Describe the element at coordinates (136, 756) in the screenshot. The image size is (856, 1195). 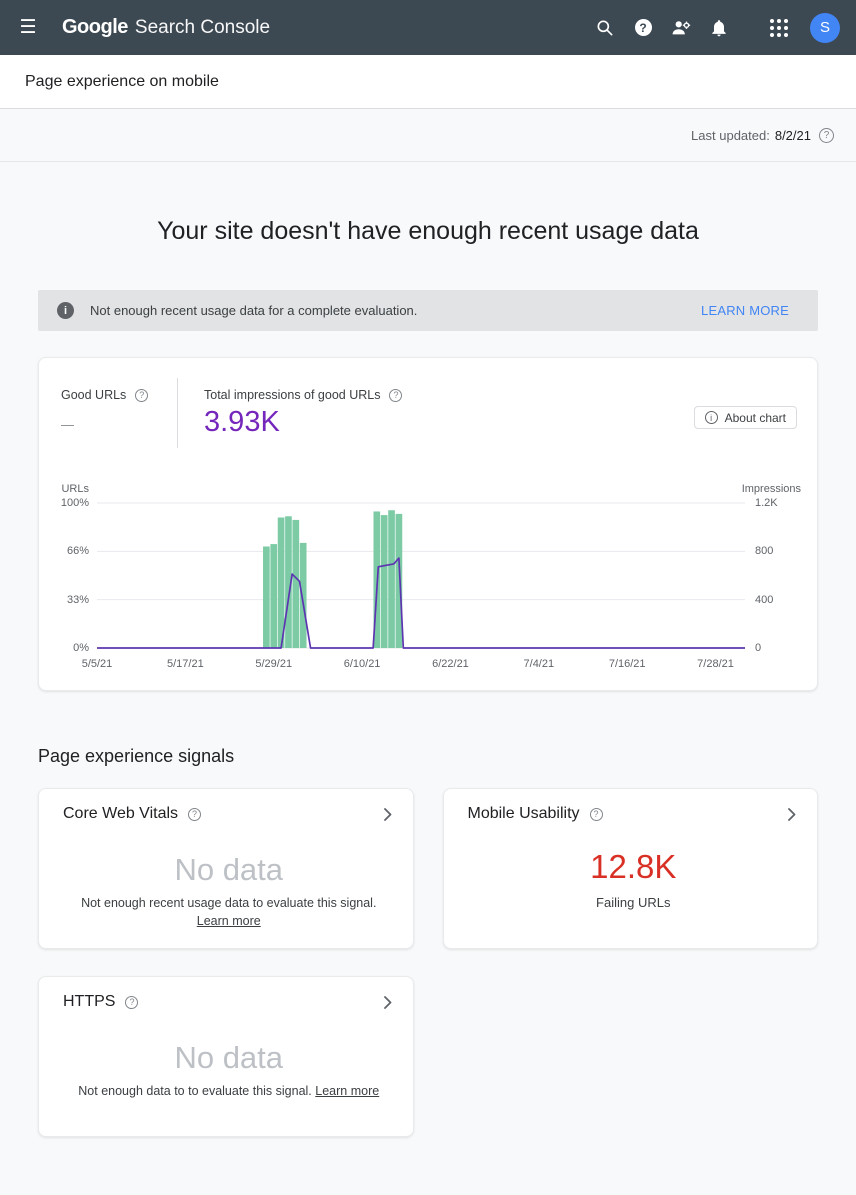
I see `signals-section-title: Page experience signals` at that location.